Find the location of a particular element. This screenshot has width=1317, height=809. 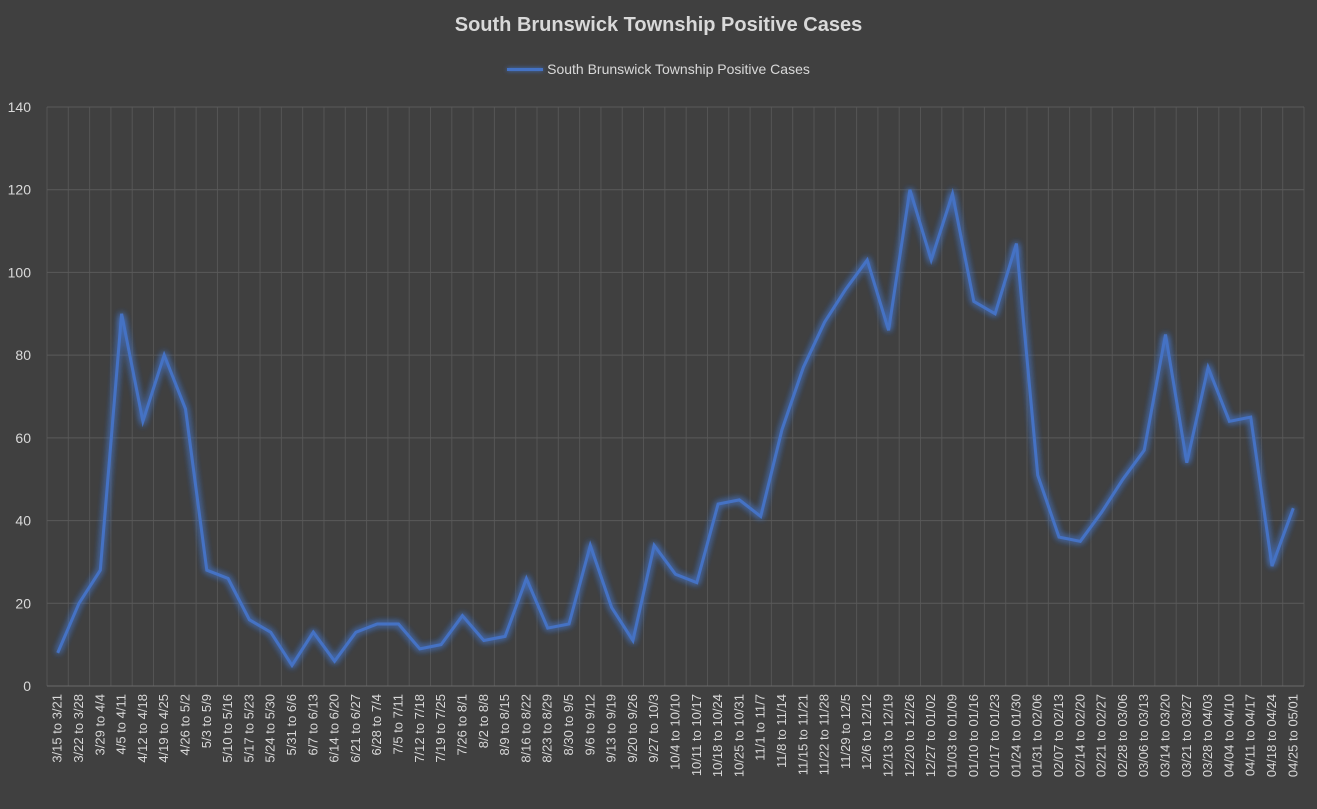

x-tick-label: 9/13 to 9/19 is located at coordinates (611, 728).